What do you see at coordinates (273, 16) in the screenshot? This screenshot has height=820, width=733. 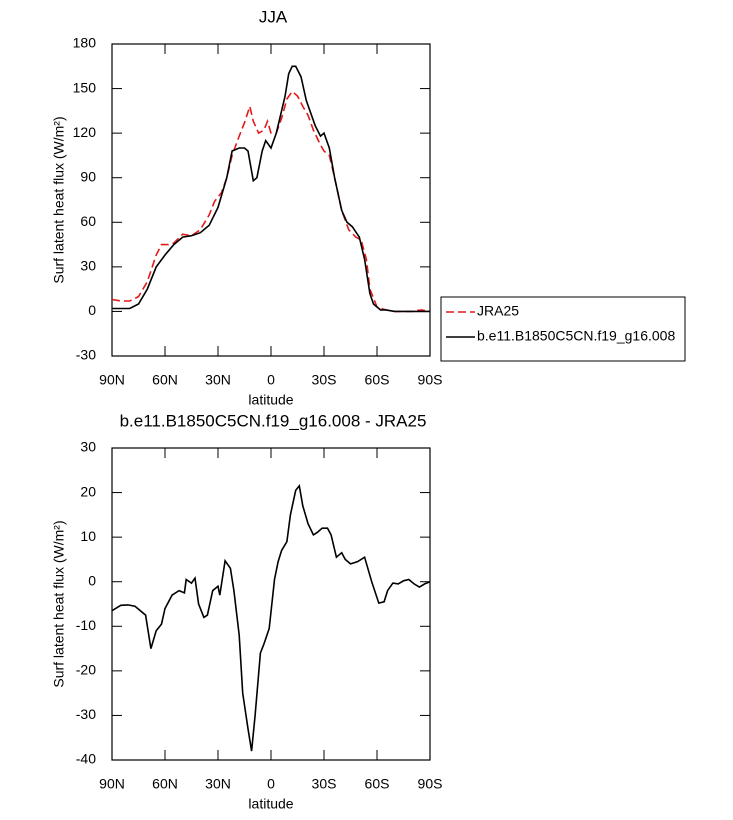 I see `chart-title: JJA` at bounding box center [273, 16].